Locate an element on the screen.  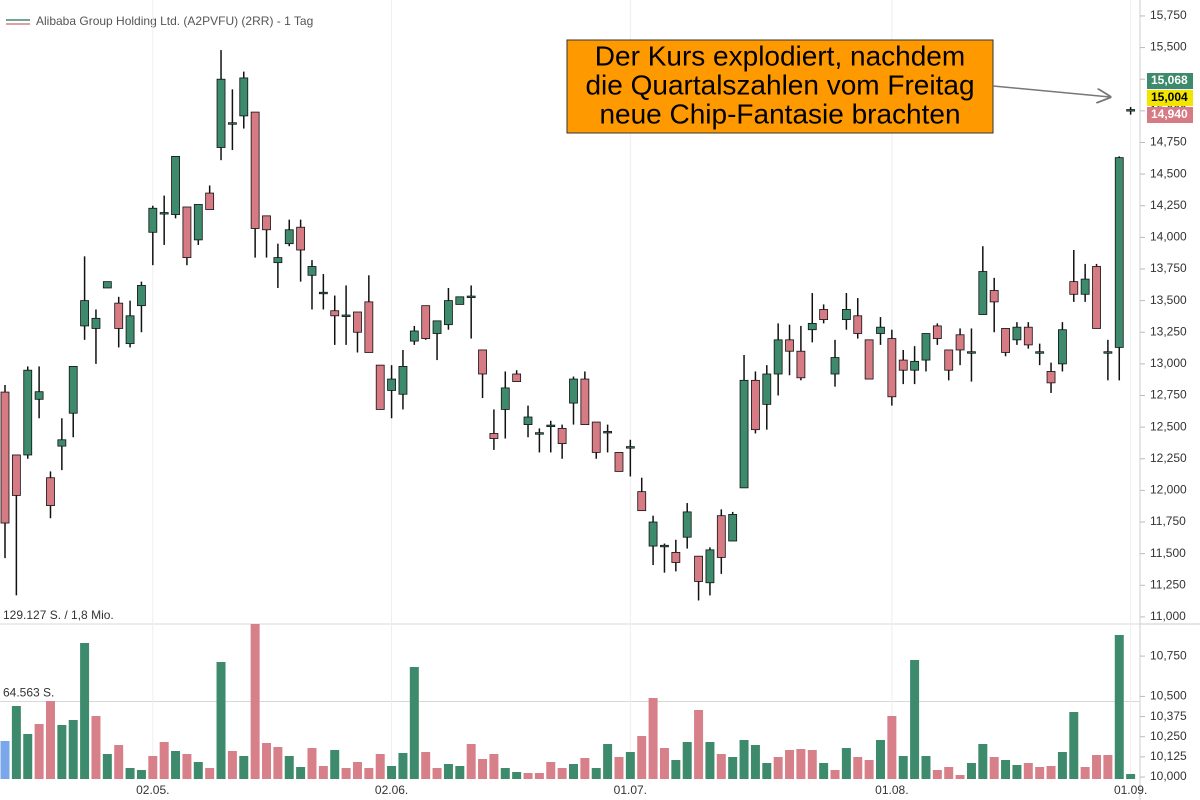
y2-tick-label: 10,500 is located at coordinates (1168, 696).